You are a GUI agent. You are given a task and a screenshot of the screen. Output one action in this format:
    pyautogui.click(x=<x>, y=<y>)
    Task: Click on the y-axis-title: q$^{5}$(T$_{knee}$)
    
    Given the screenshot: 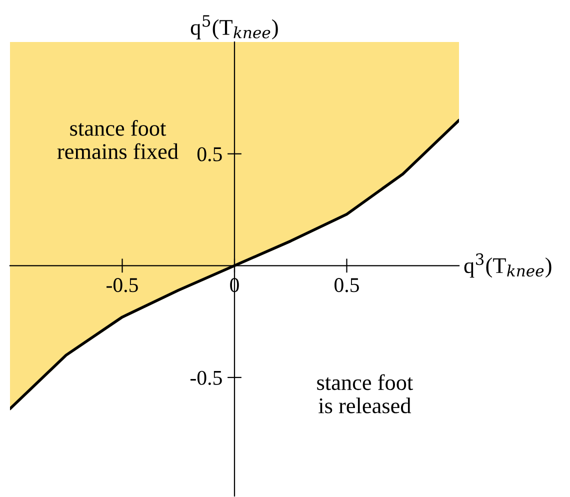 What is the action you would take?
    pyautogui.click(x=234, y=27)
    